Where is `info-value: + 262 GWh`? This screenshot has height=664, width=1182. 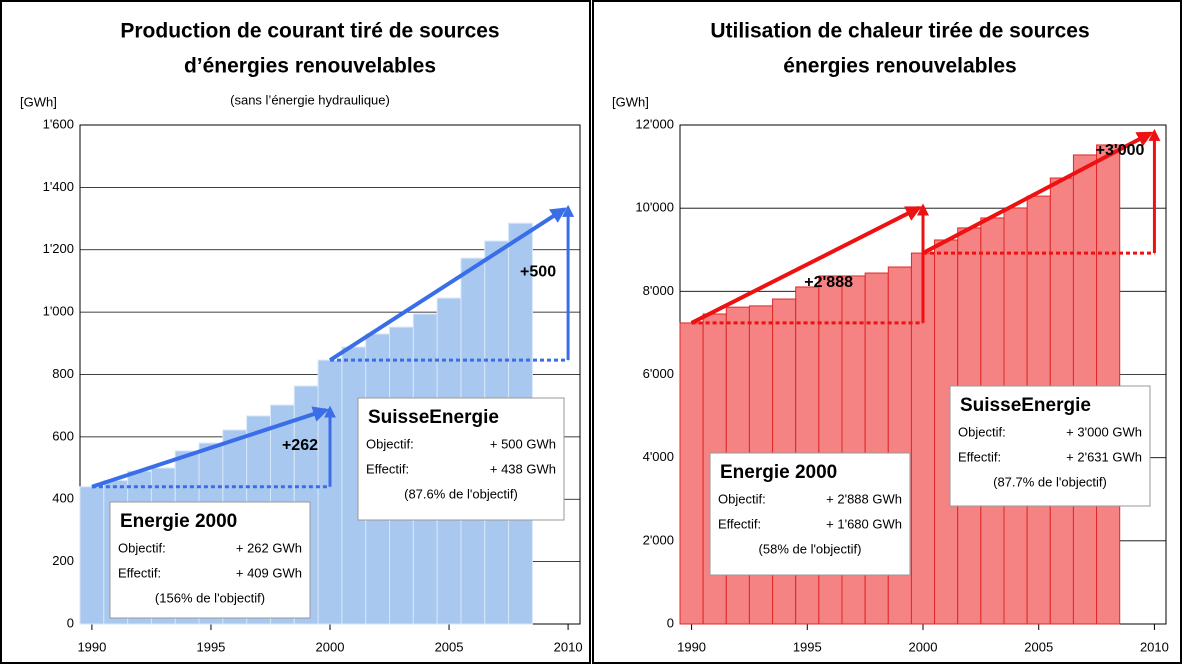 info-value: + 262 GWh is located at coordinates (269, 547).